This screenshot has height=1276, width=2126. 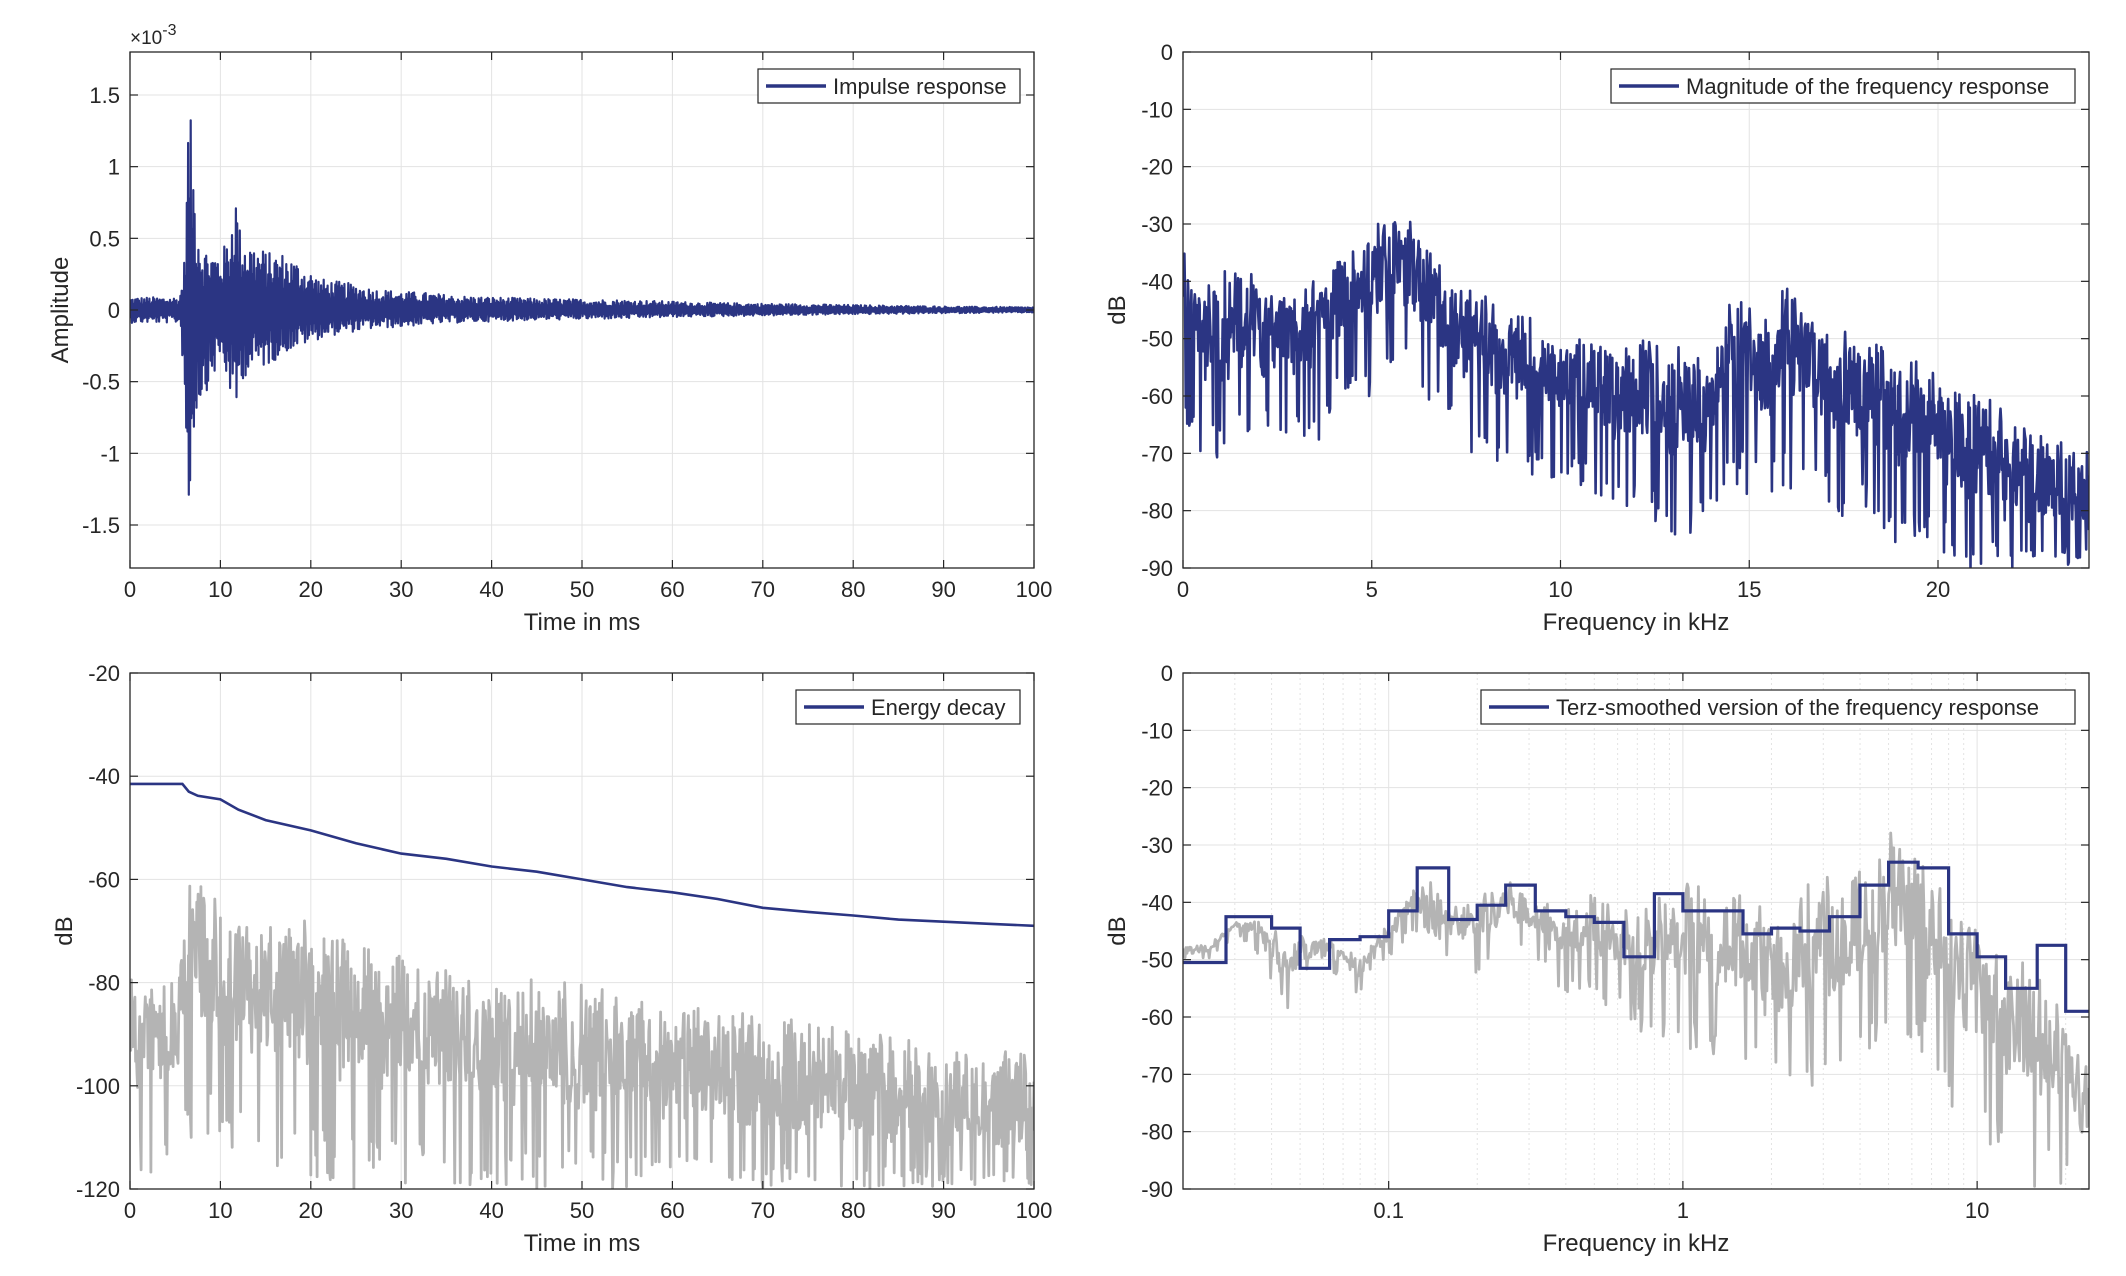 What do you see at coordinates (1636, 936) in the screenshot?
I see `terz-smoothed-version-of-the-frequency-response-series` at bounding box center [1636, 936].